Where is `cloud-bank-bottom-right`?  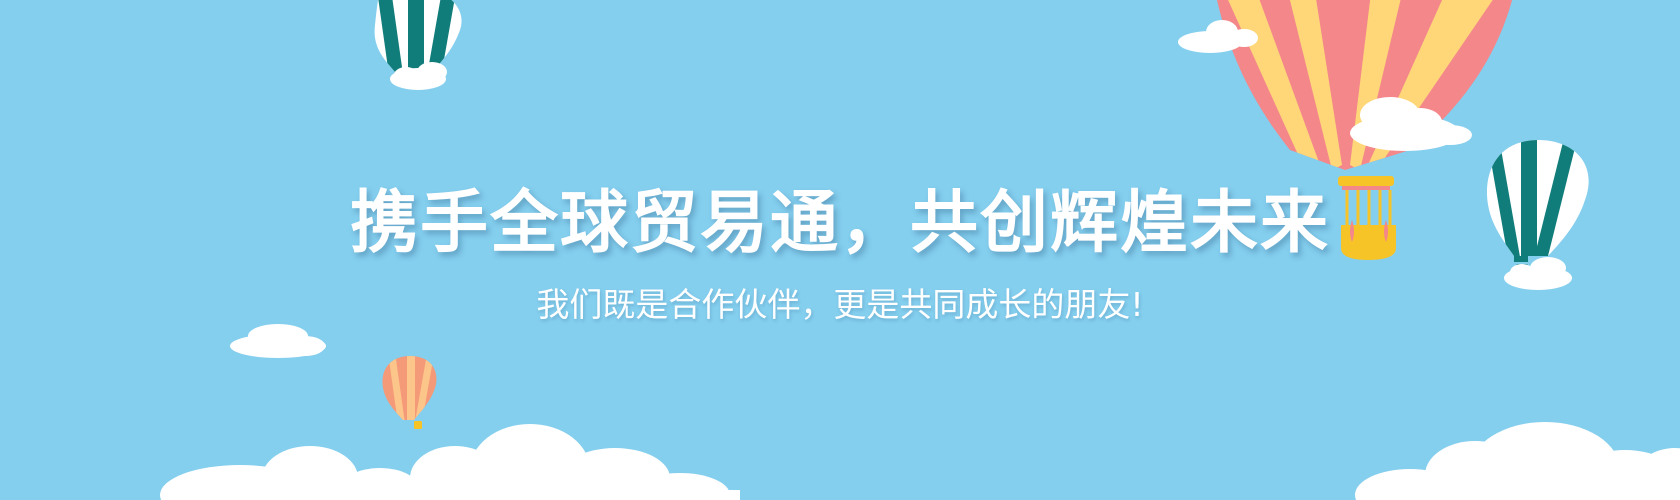 cloud-bank-bottom-right is located at coordinates (1517, 461).